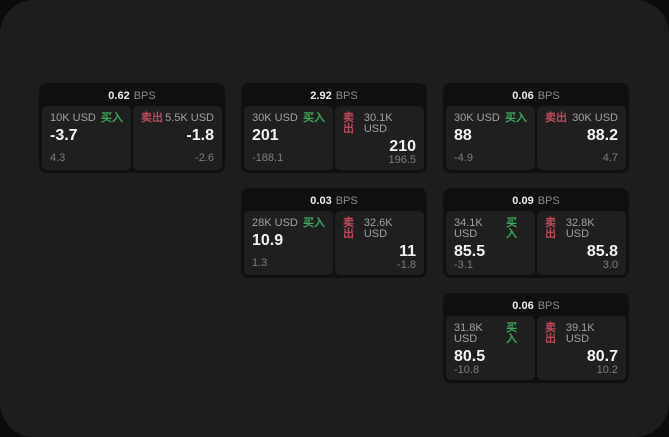 This screenshot has height=437, width=669. I want to click on sell-pane: 卖出 39.1K USD 80.7 10.2, so click(581, 348).